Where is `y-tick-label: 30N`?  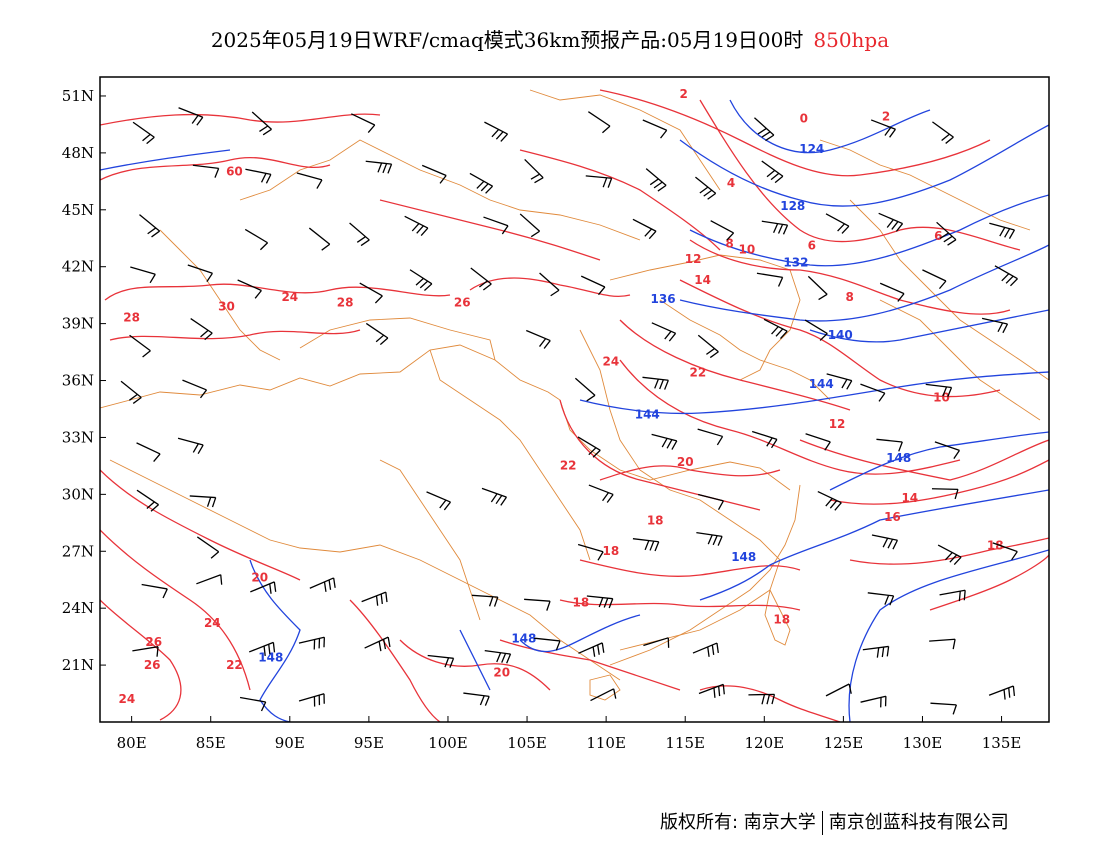
y-tick-label: 30N is located at coordinates (78, 494).